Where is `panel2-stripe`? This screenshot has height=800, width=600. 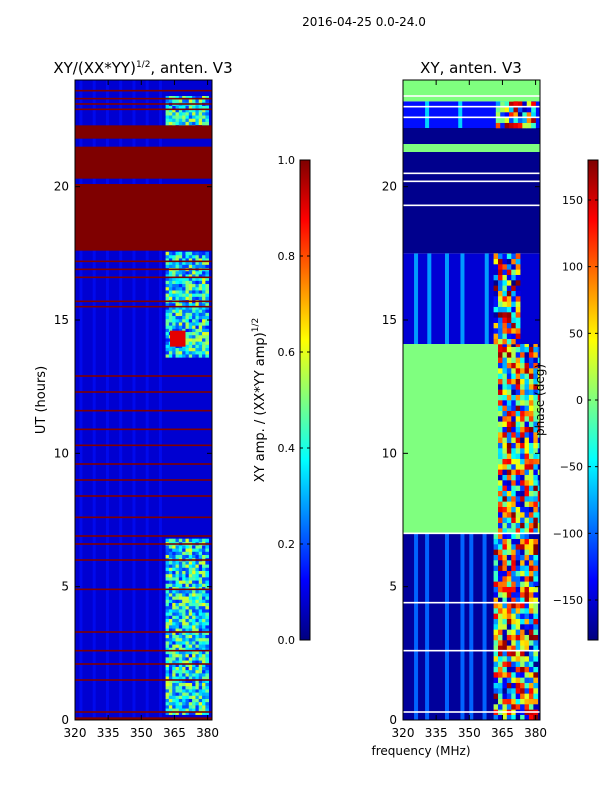 panel2-stripe is located at coordinates (471, 626).